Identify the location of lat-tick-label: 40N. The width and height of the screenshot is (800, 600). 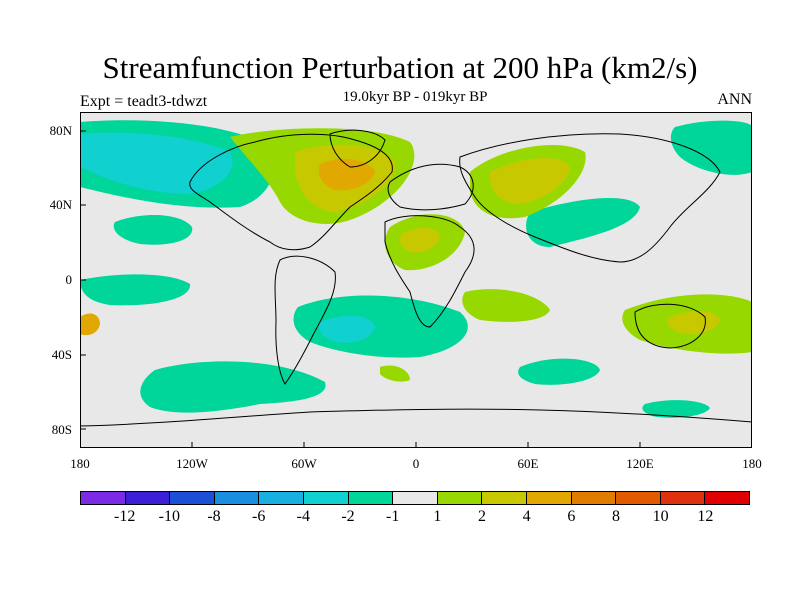
(60, 204).